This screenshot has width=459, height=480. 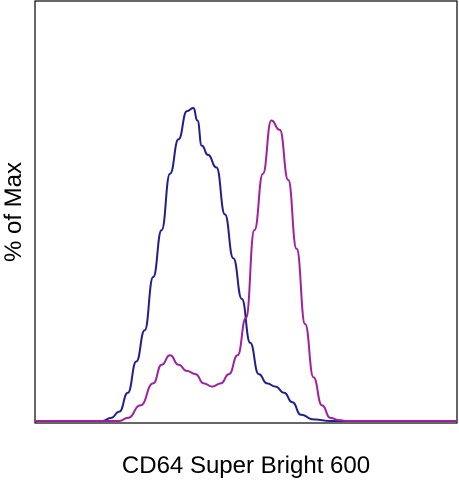 I want to click on x-axis-label: CD64 Super Bright 600, so click(x=246, y=465).